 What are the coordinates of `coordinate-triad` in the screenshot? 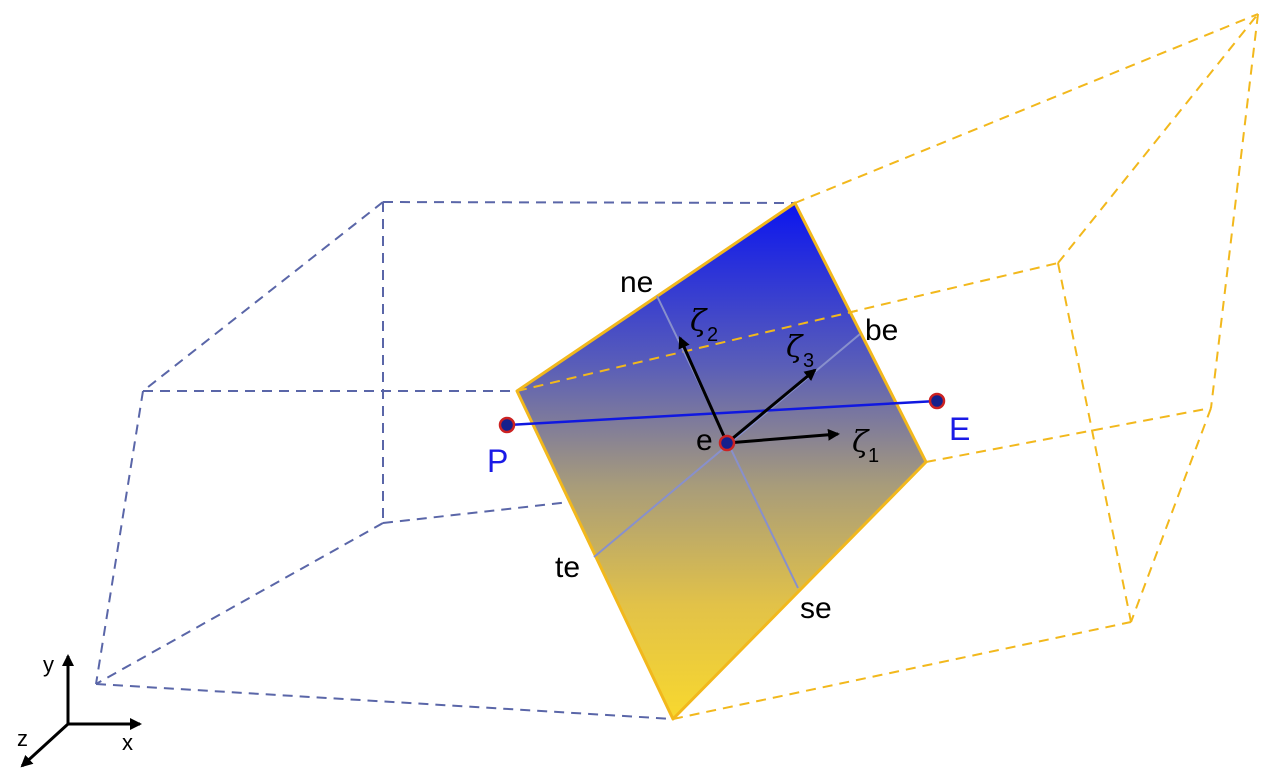 It's located at (81, 711).